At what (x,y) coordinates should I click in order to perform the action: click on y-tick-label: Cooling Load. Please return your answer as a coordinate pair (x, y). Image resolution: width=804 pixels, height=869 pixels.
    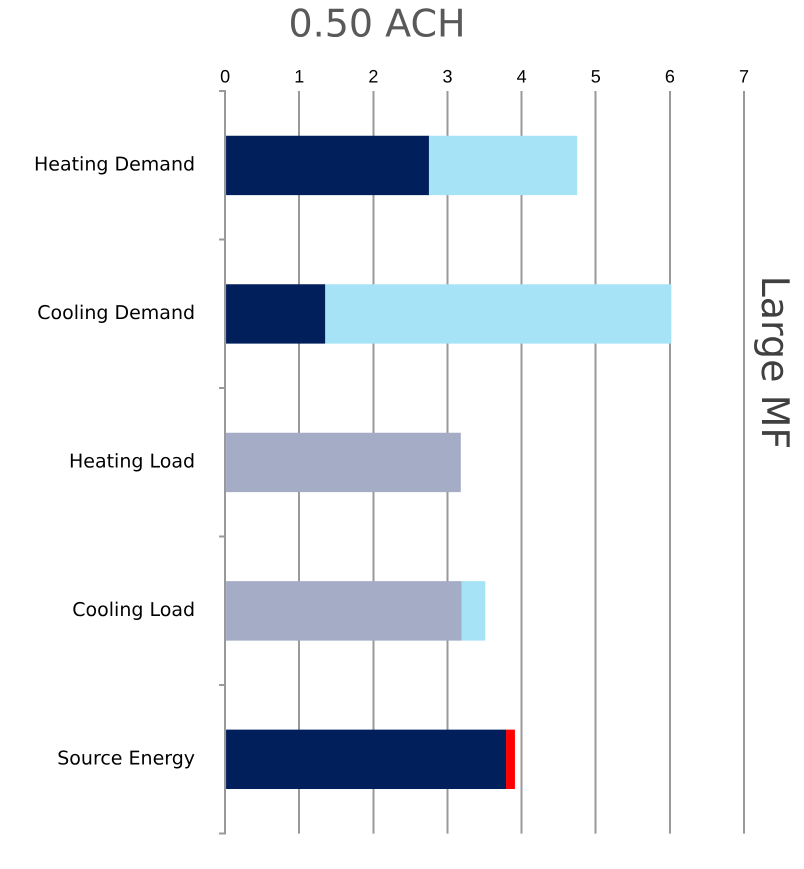
    Looking at the image, I should click on (134, 609).